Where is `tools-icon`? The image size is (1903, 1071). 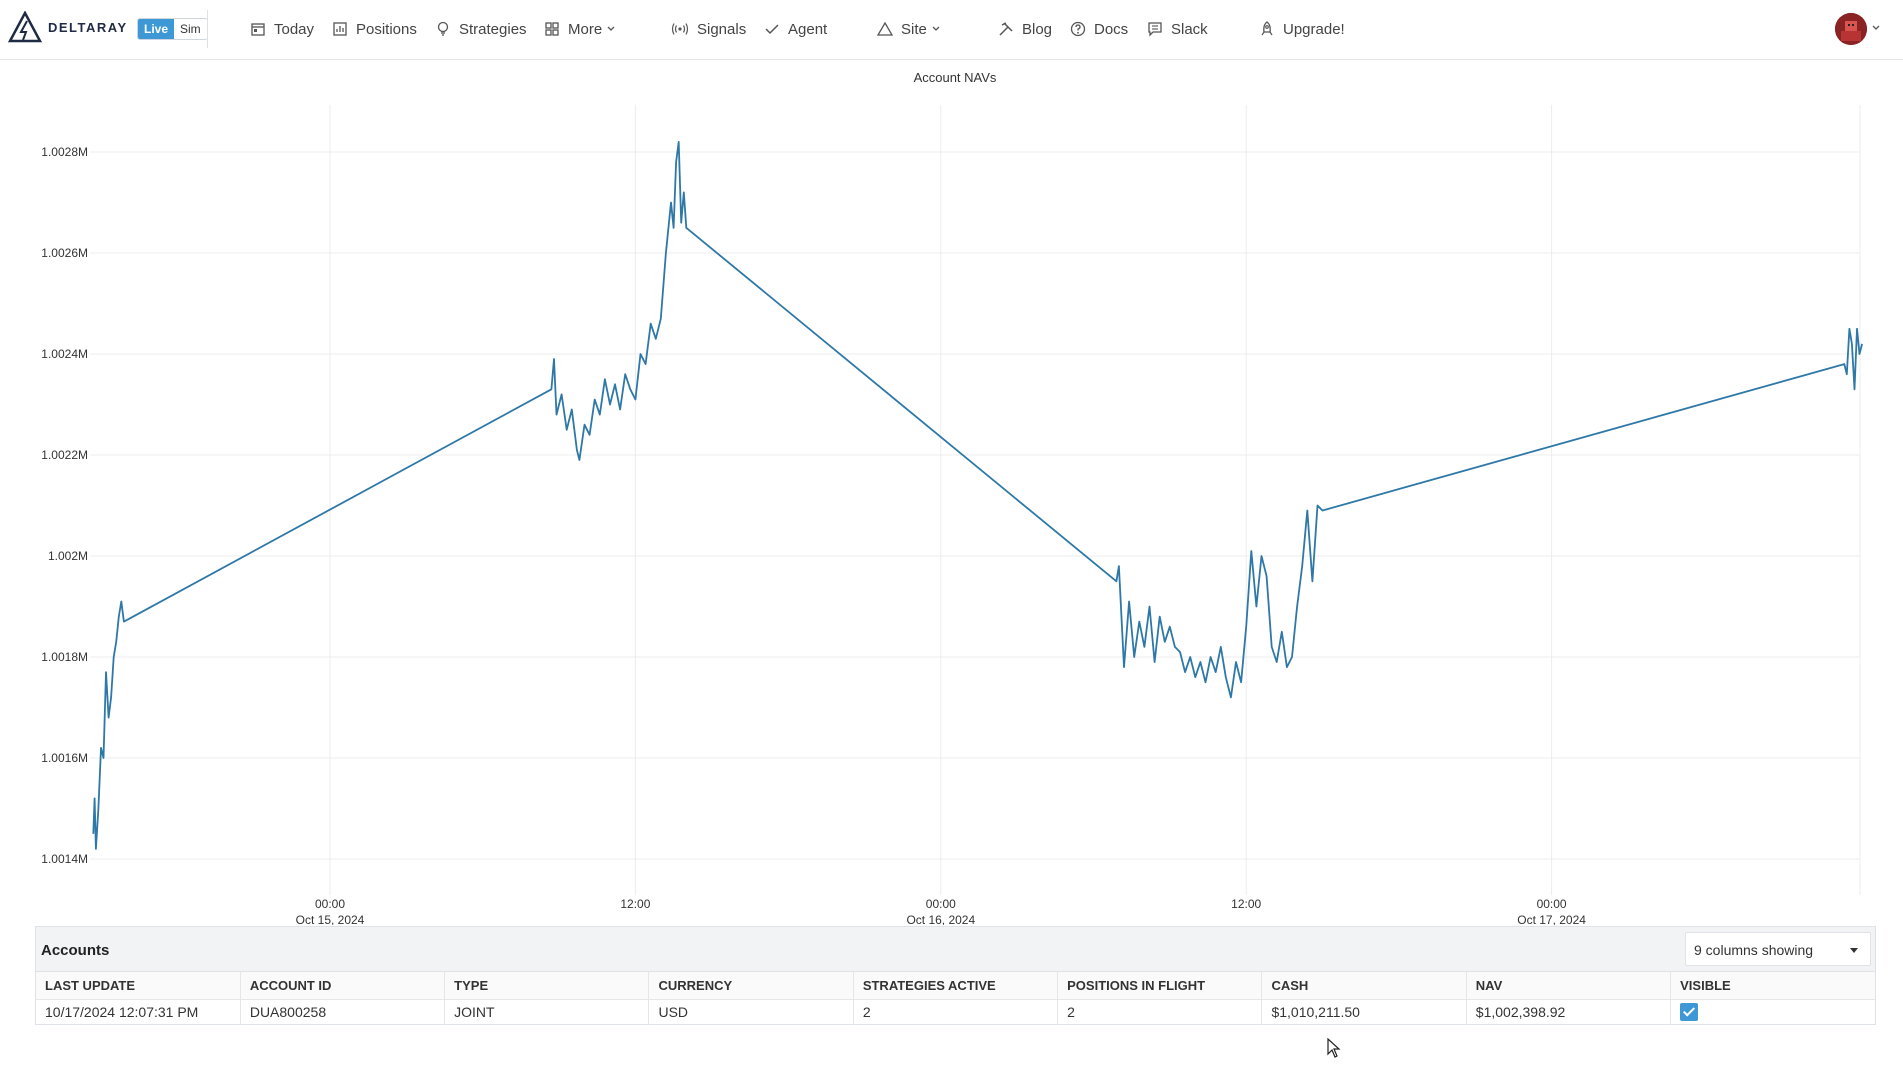 tools-icon is located at coordinates (1006, 29).